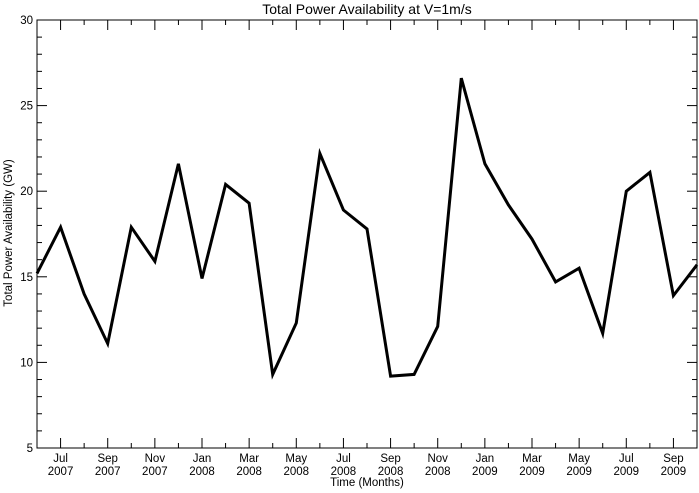  Describe the element at coordinates (26, 192) in the screenshot. I see `y-tick-label: 20` at that location.